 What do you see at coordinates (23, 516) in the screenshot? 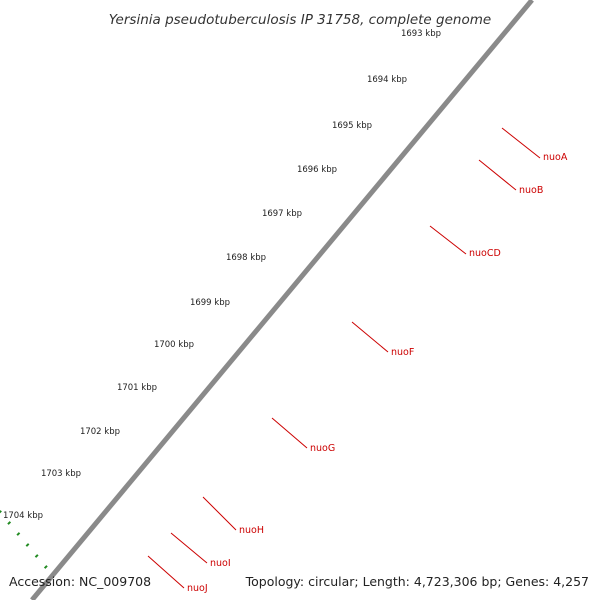
I see `kbp-label: 1704 kbp` at bounding box center [23, 516].